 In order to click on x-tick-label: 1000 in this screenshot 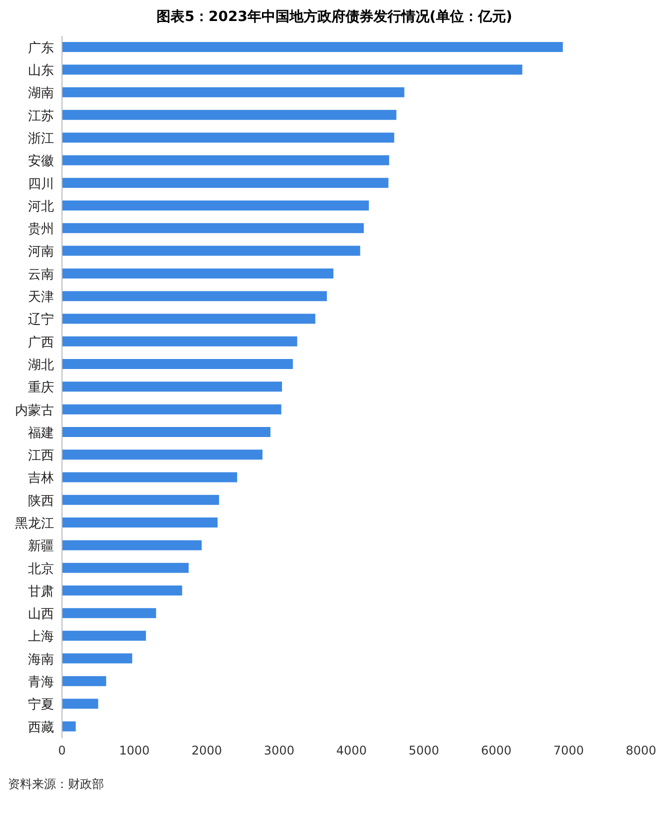, I will do `click(134, 751)`.